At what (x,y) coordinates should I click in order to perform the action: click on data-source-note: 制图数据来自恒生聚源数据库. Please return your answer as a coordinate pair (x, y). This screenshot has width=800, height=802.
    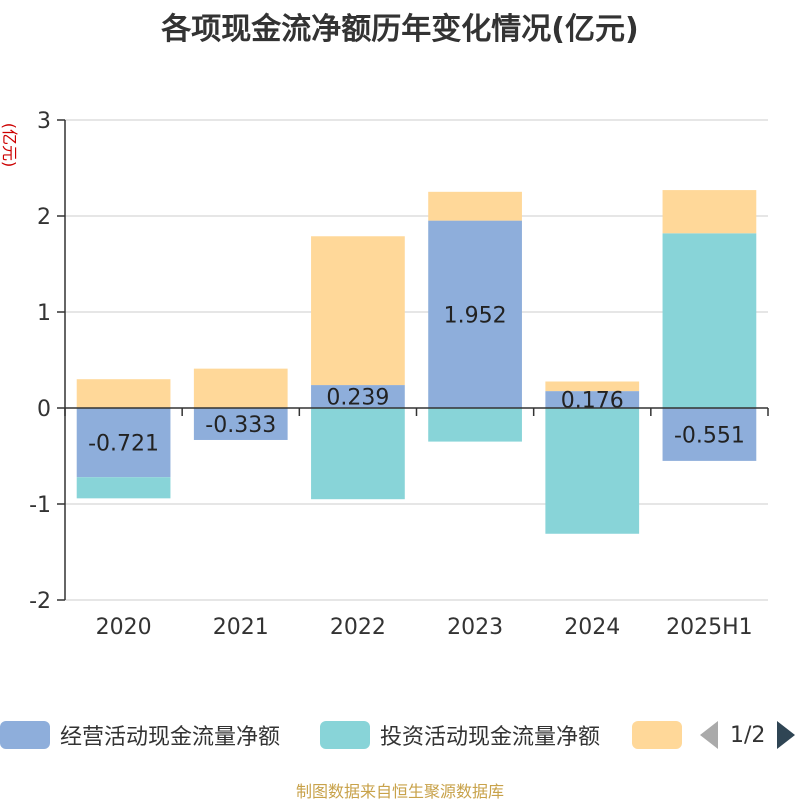
    Looking at the image, I should click on (399, 791).